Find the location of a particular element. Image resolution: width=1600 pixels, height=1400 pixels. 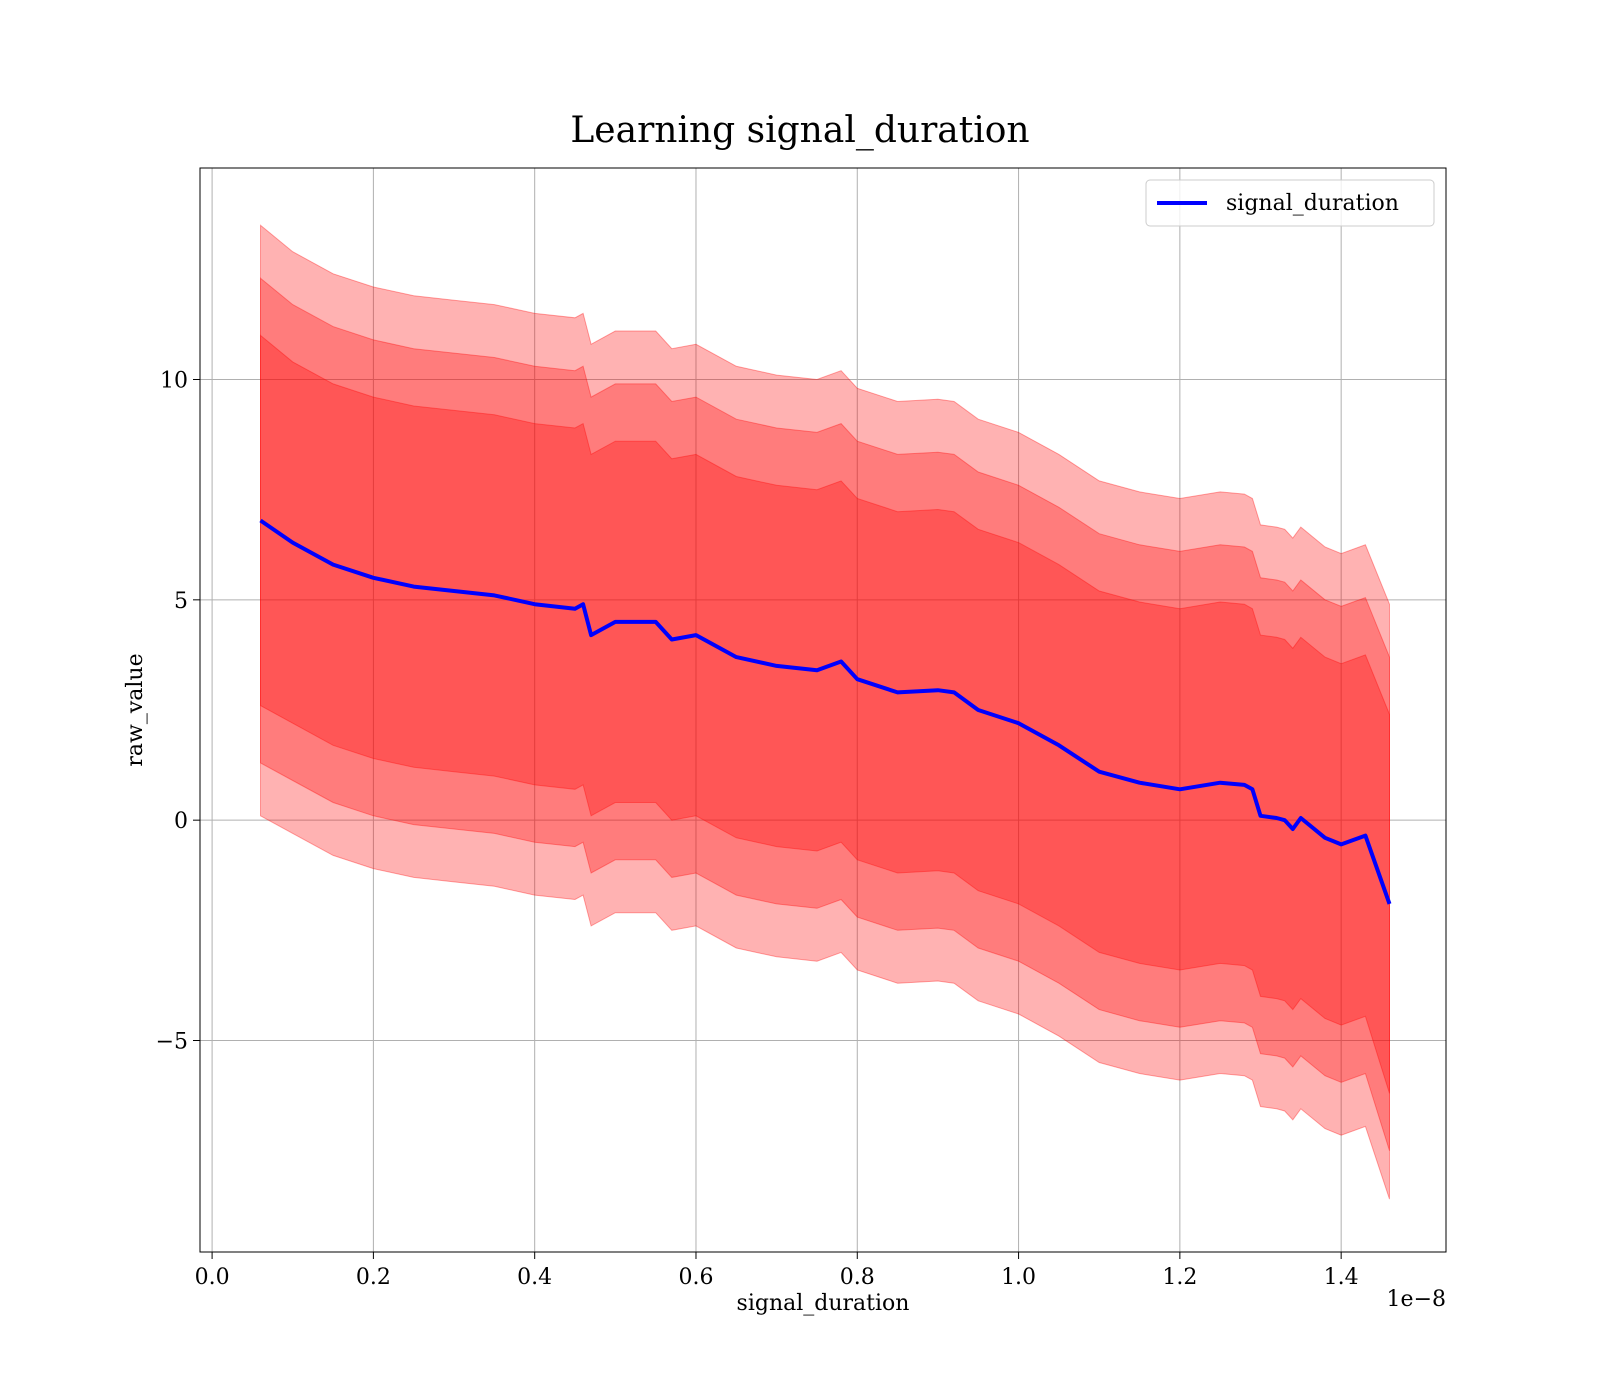

x-offset-label: 1e−8 is located at coordinates (1416, 1299).